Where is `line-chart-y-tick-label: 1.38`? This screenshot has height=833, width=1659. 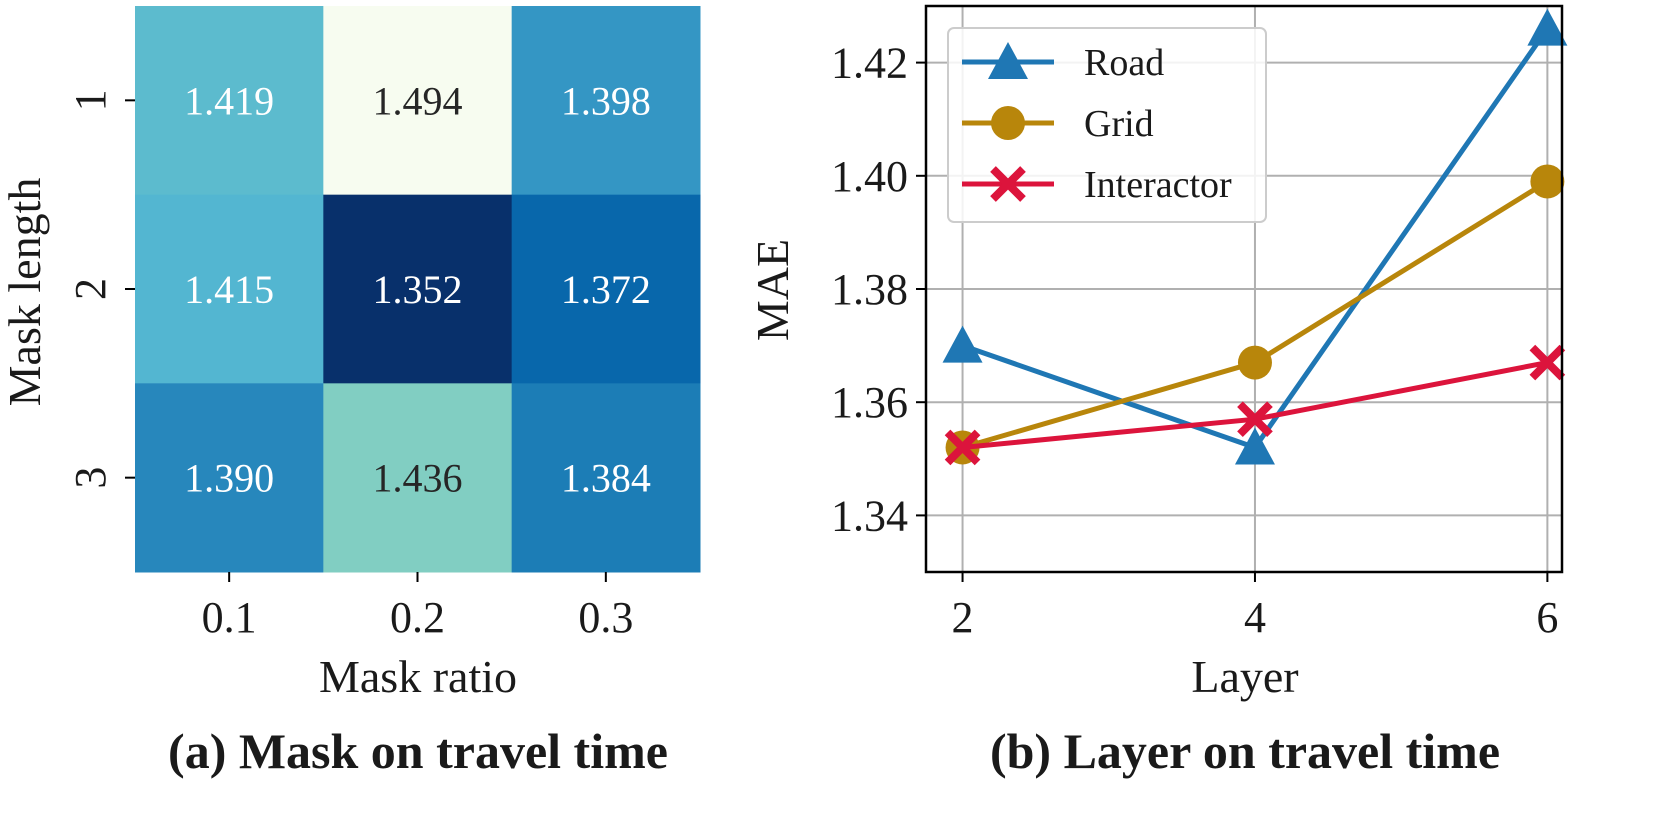
line-chart-y-tick-label: 1.38 is located at coordinates (869, 289).